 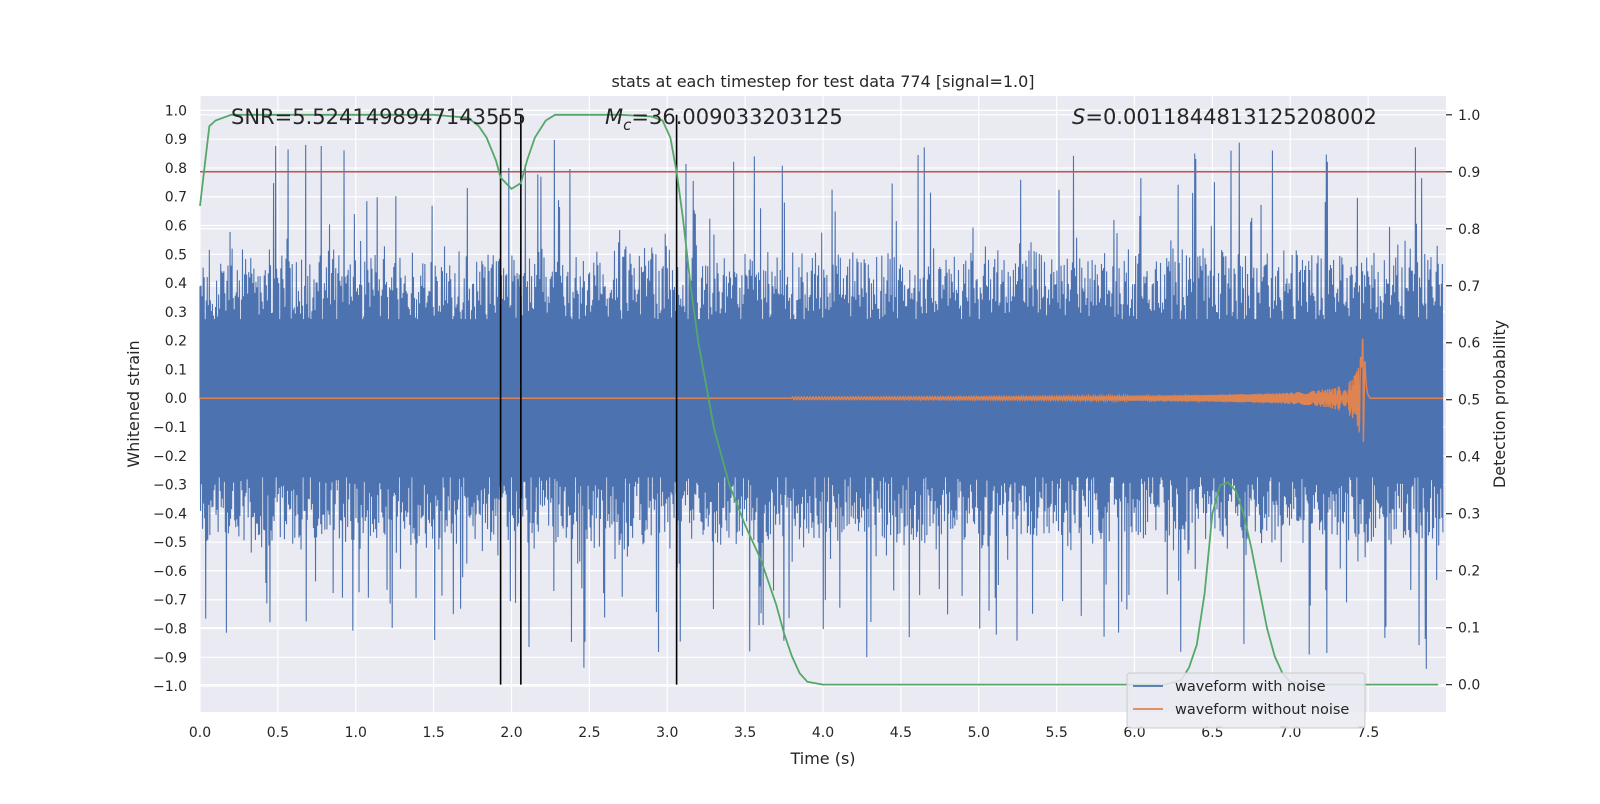 I want to click on y-axis-label-right: Detection probability, so click(x=1499, y=404).